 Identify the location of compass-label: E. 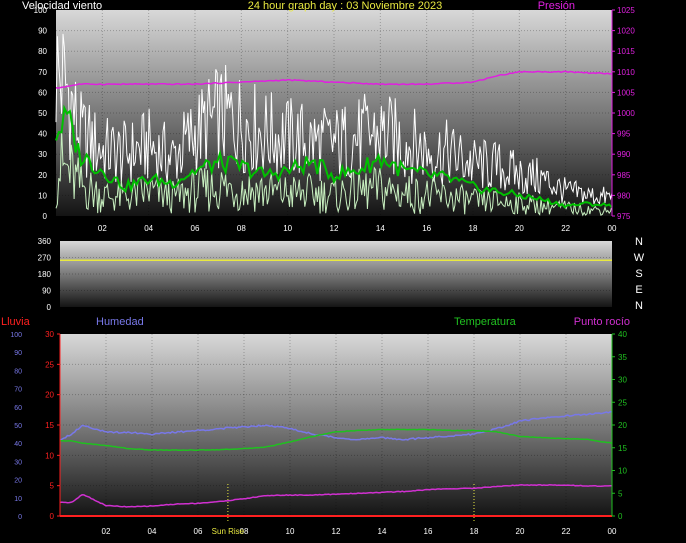
(638, 290).